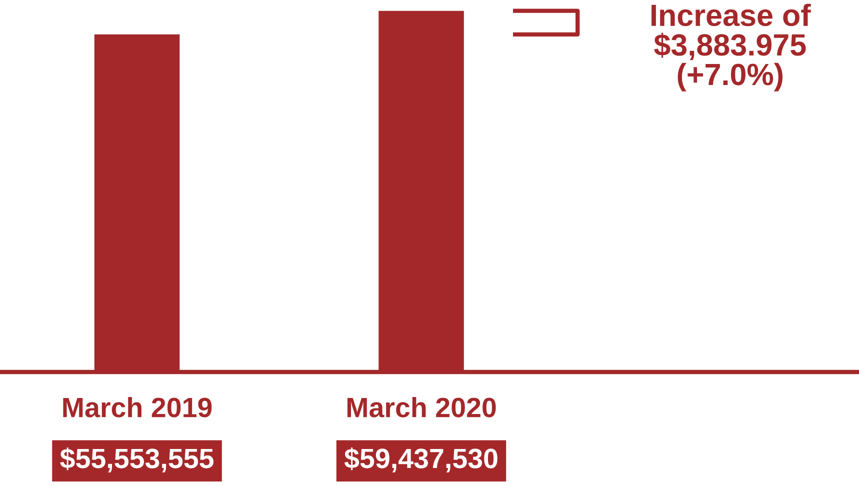  What do you see at coordinates (421, 407) in the screenshot?
I see `x-tick-label: March 2020` at bounding box center [421, 407].